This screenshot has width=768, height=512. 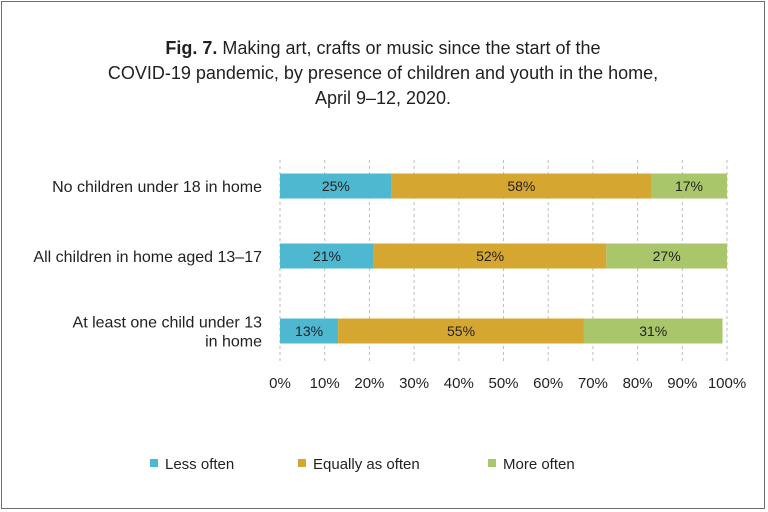 I want to click on data-label: 55%, so click(x=461, y=331).